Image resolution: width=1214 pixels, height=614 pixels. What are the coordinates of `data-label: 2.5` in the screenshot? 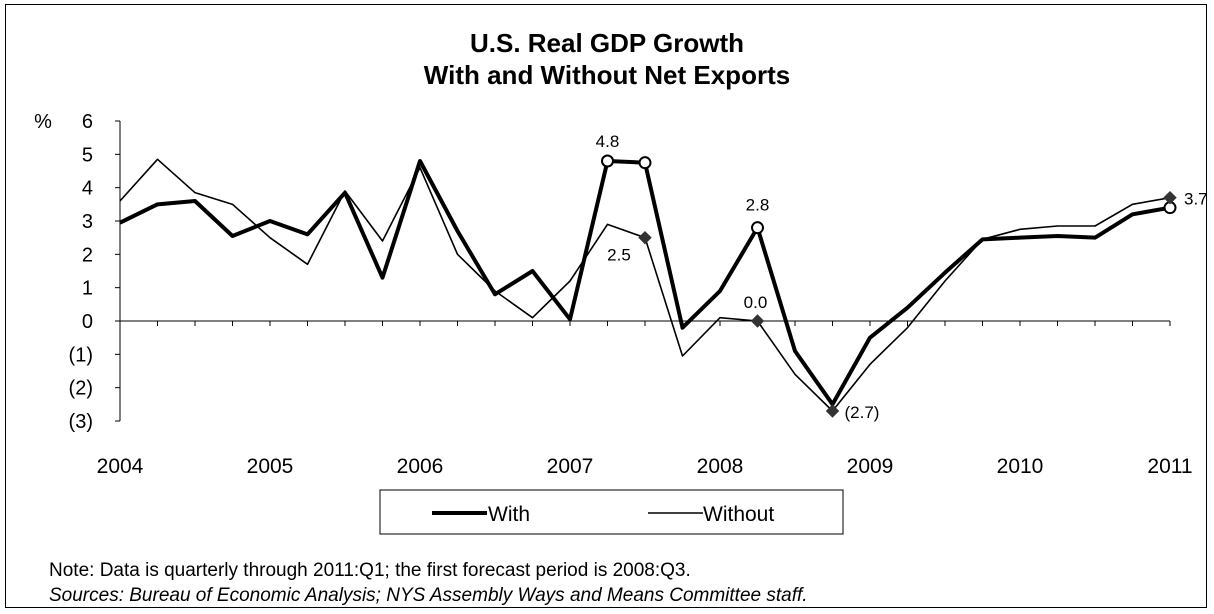 It's located at (619, 255).